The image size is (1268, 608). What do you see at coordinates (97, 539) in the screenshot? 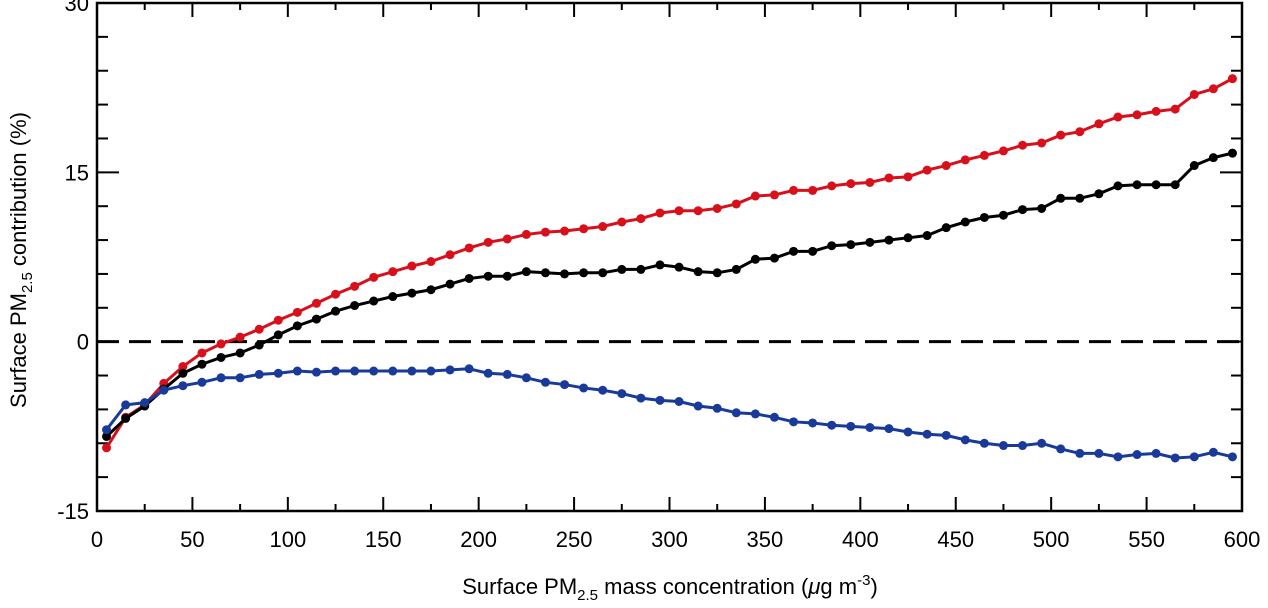
I see `x-tick-label: 0` at bounding box center [97, 539].